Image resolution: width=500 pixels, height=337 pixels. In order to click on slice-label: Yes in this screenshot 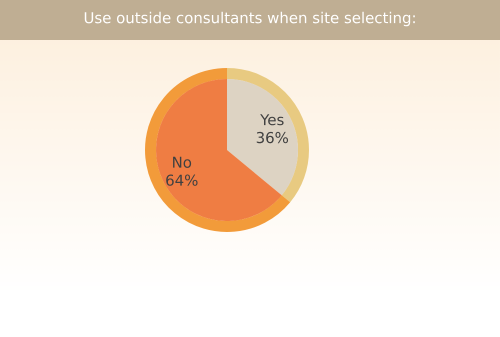, I will do `click(272, 120)`.